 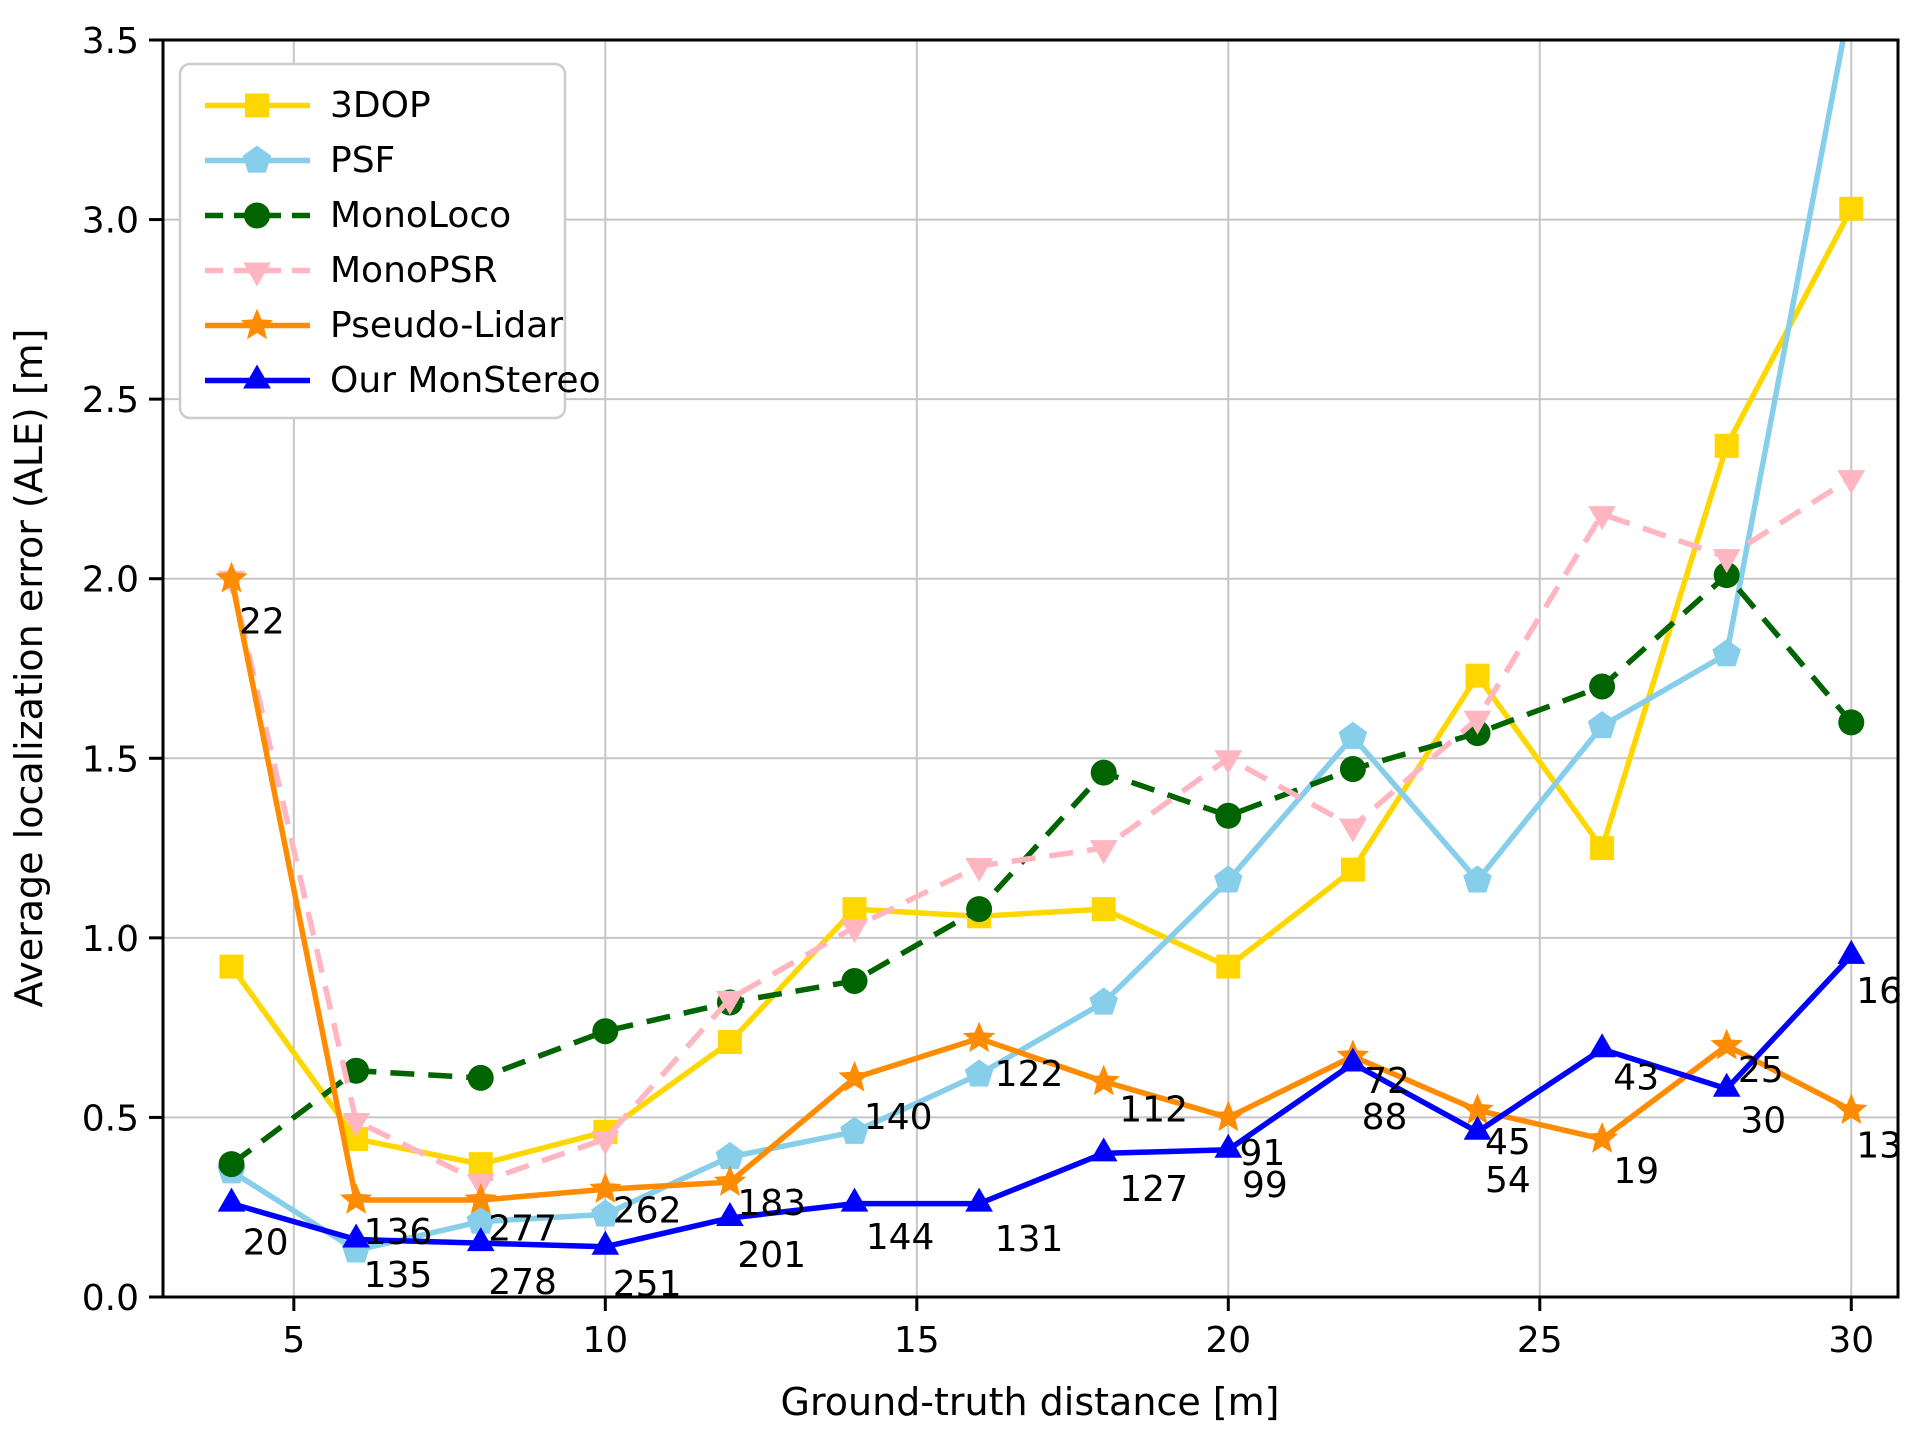 I want to click on legend-item-3dop: 3DOP, so click(x=318, y=105).